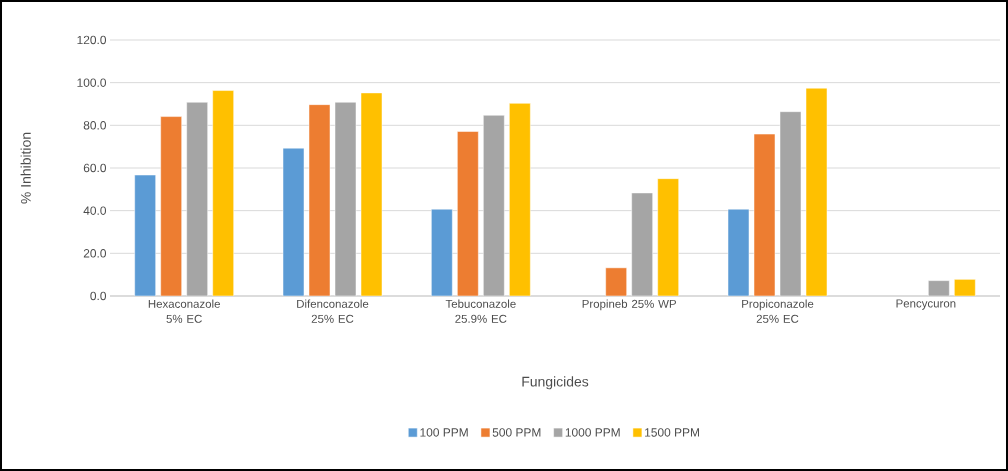  What do you see at coordinates (926, 304) in the screenshot?
I see `x-tick-label: Pencycuron` at bounding box center [926, 304].